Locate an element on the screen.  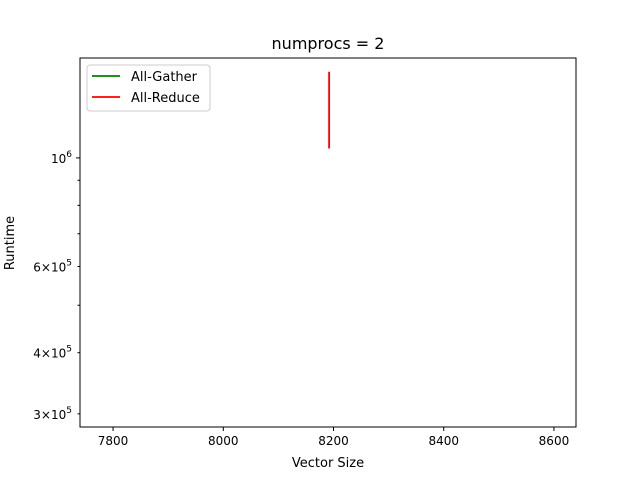
legend: All-Gather All-Reduce is located at coordinates (148, 88).